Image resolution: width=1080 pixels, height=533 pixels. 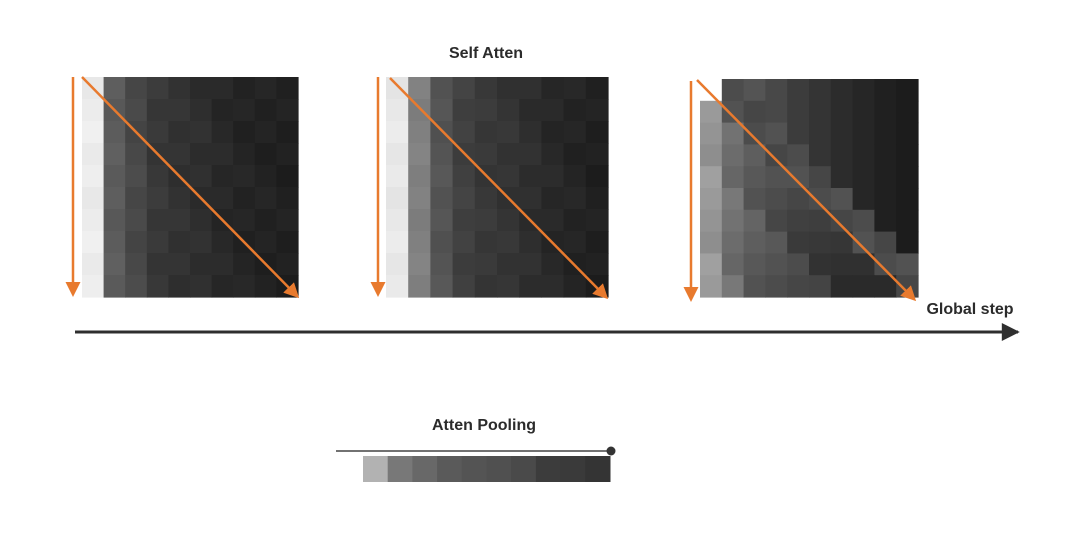 What do you see at coordinates (484, 425) in the screenshot?
I see `atten-pooling-title: Atten Pooling` at bounding box center [484, 425].